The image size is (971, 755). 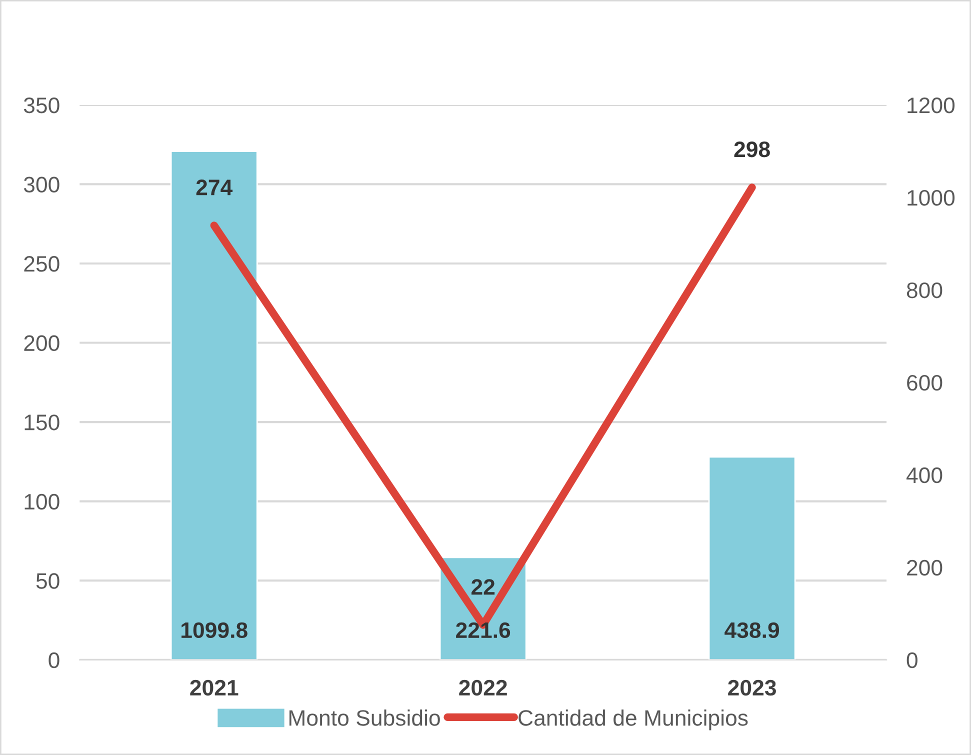 What do you see at coordinates (752, 630) in the screenshot?
I see `data-label: 438.9` at bounding box center [752, 630].